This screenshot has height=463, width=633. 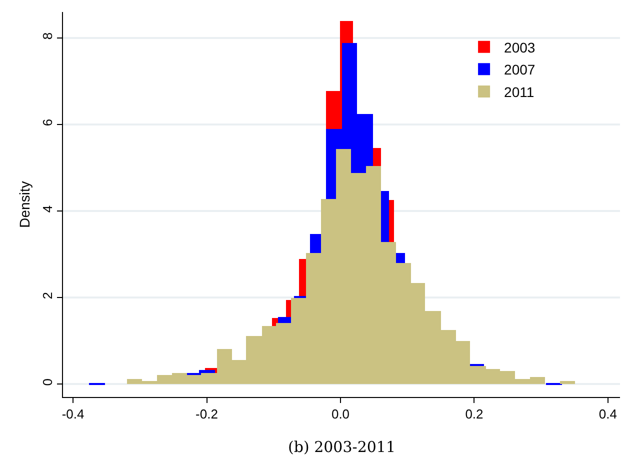 I want to click on x-tick-label: -0.4, so click(x=73, y=414).